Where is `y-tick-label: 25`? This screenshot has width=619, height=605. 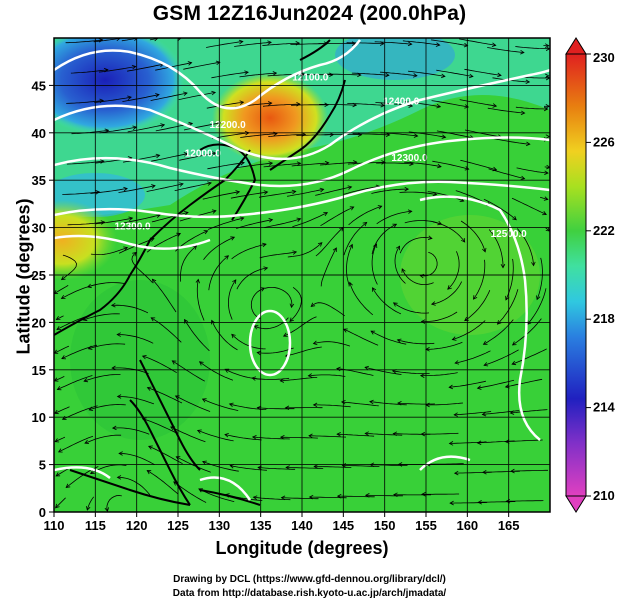
y-tick-label: 25 is located at coordinates (39, 275).